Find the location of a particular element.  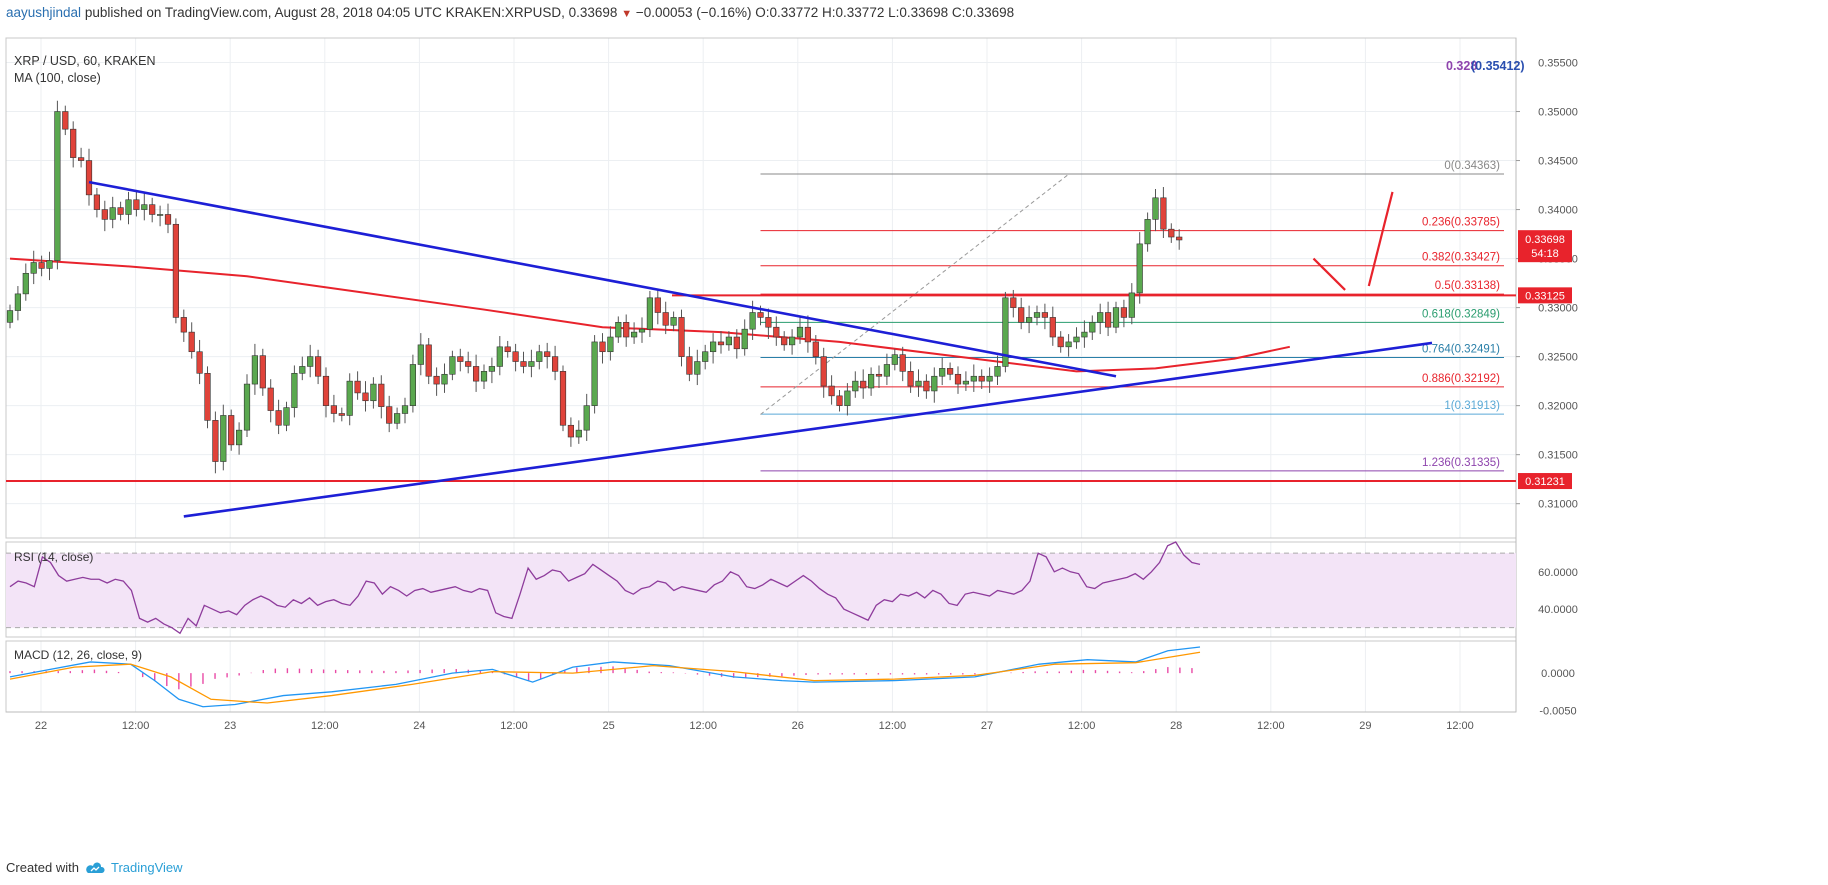

fib-level-label: 0.236(0.33785) is located at coordinates (1461, 223).